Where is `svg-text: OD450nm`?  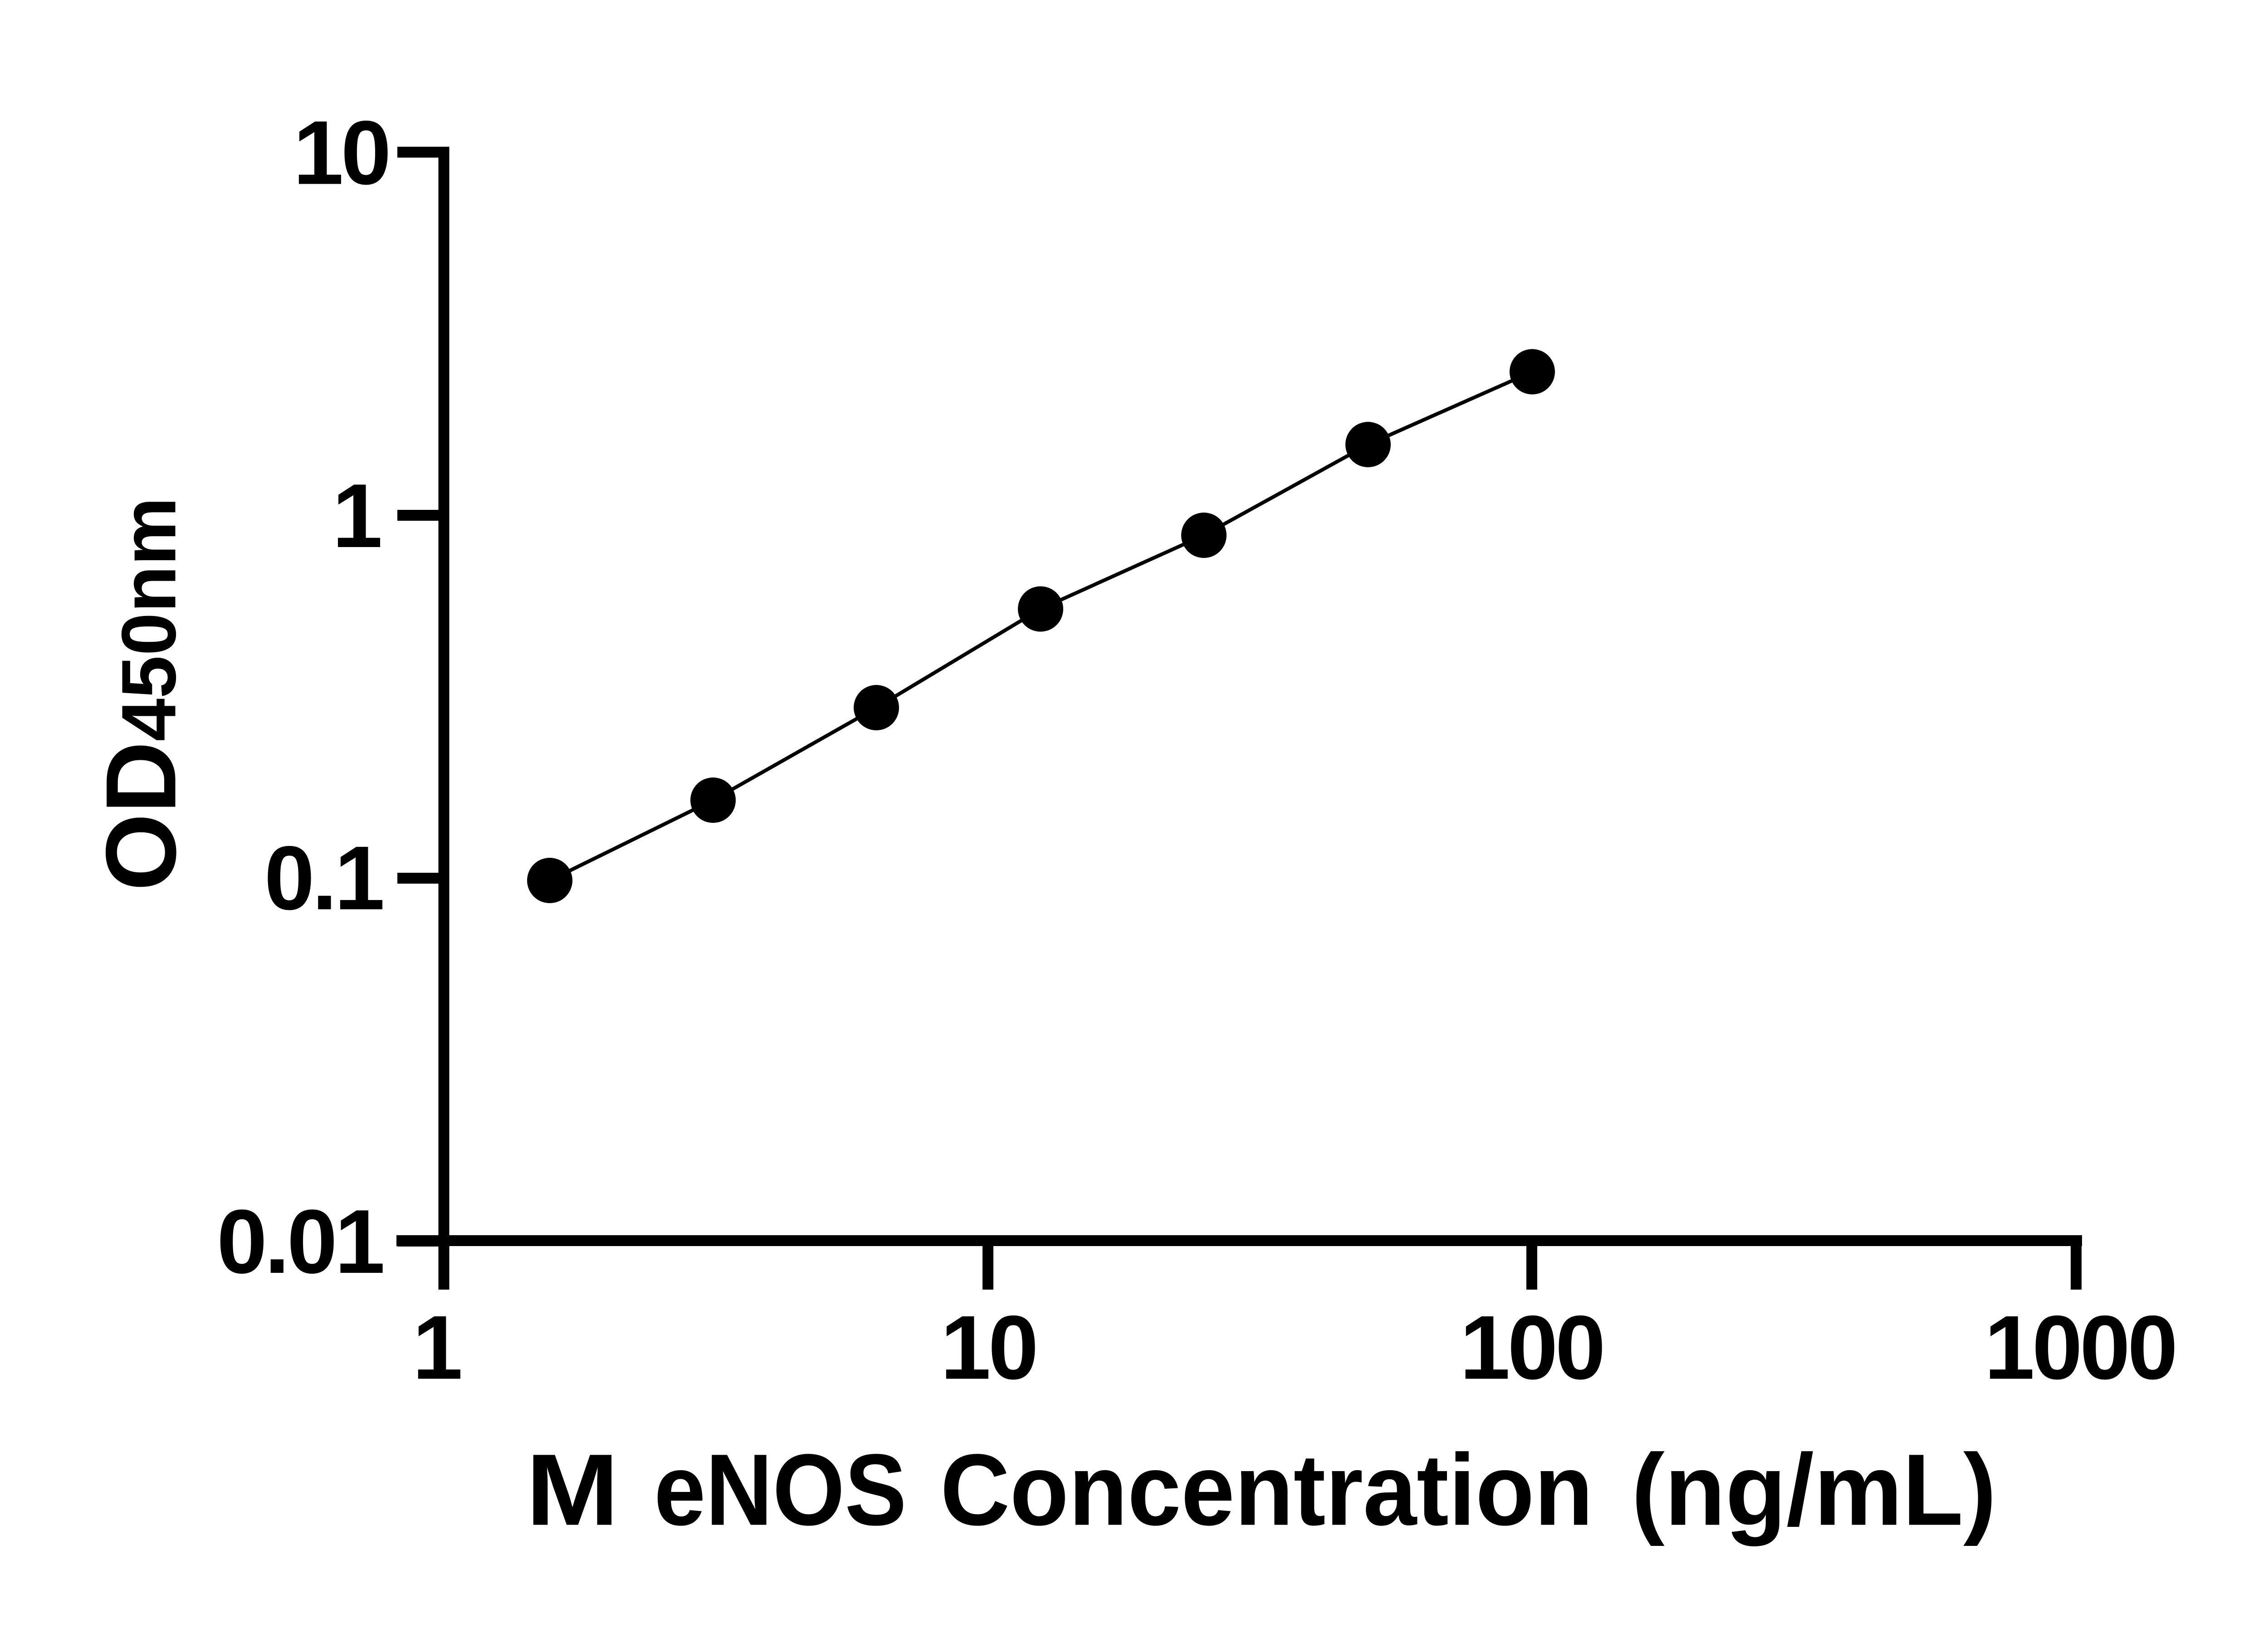 svg-text: OD450nm is located at coordinates (141, 694).